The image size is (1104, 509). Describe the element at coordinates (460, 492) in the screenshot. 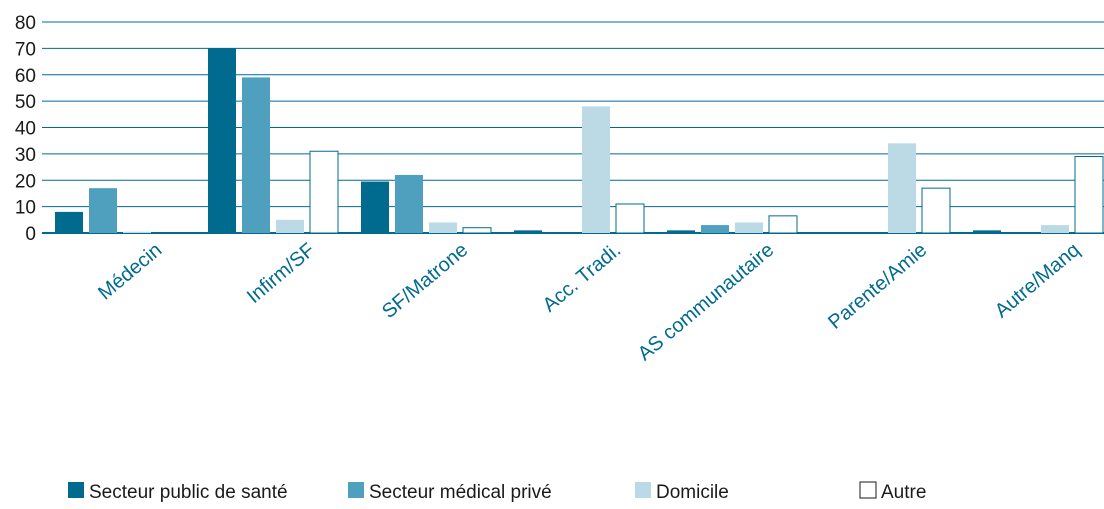

I see `legend-label: Secteur médical privé` at that location.